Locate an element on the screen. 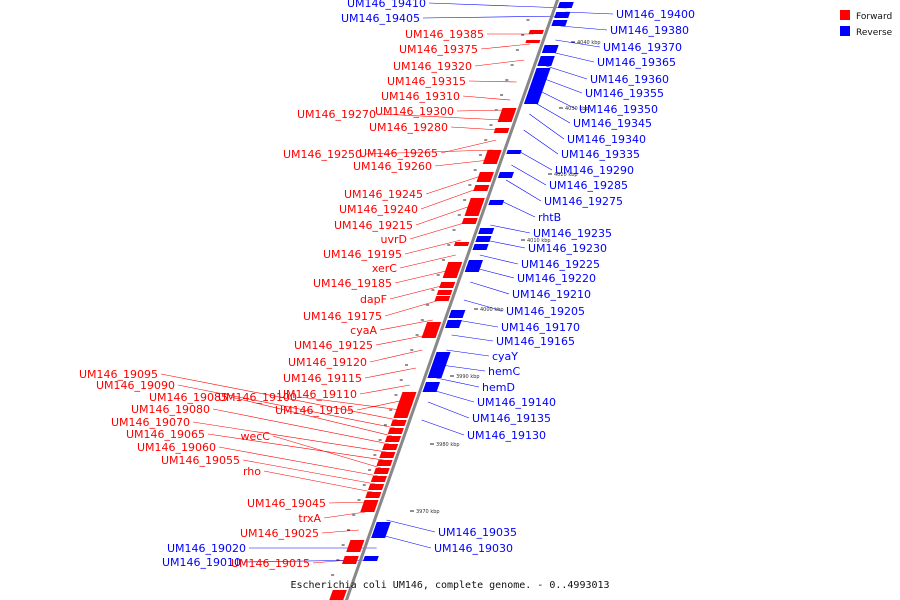 This screenshot has height=600, width=900. reverse-gene-label: UM146_19170 is located at coordinates (540, 327).